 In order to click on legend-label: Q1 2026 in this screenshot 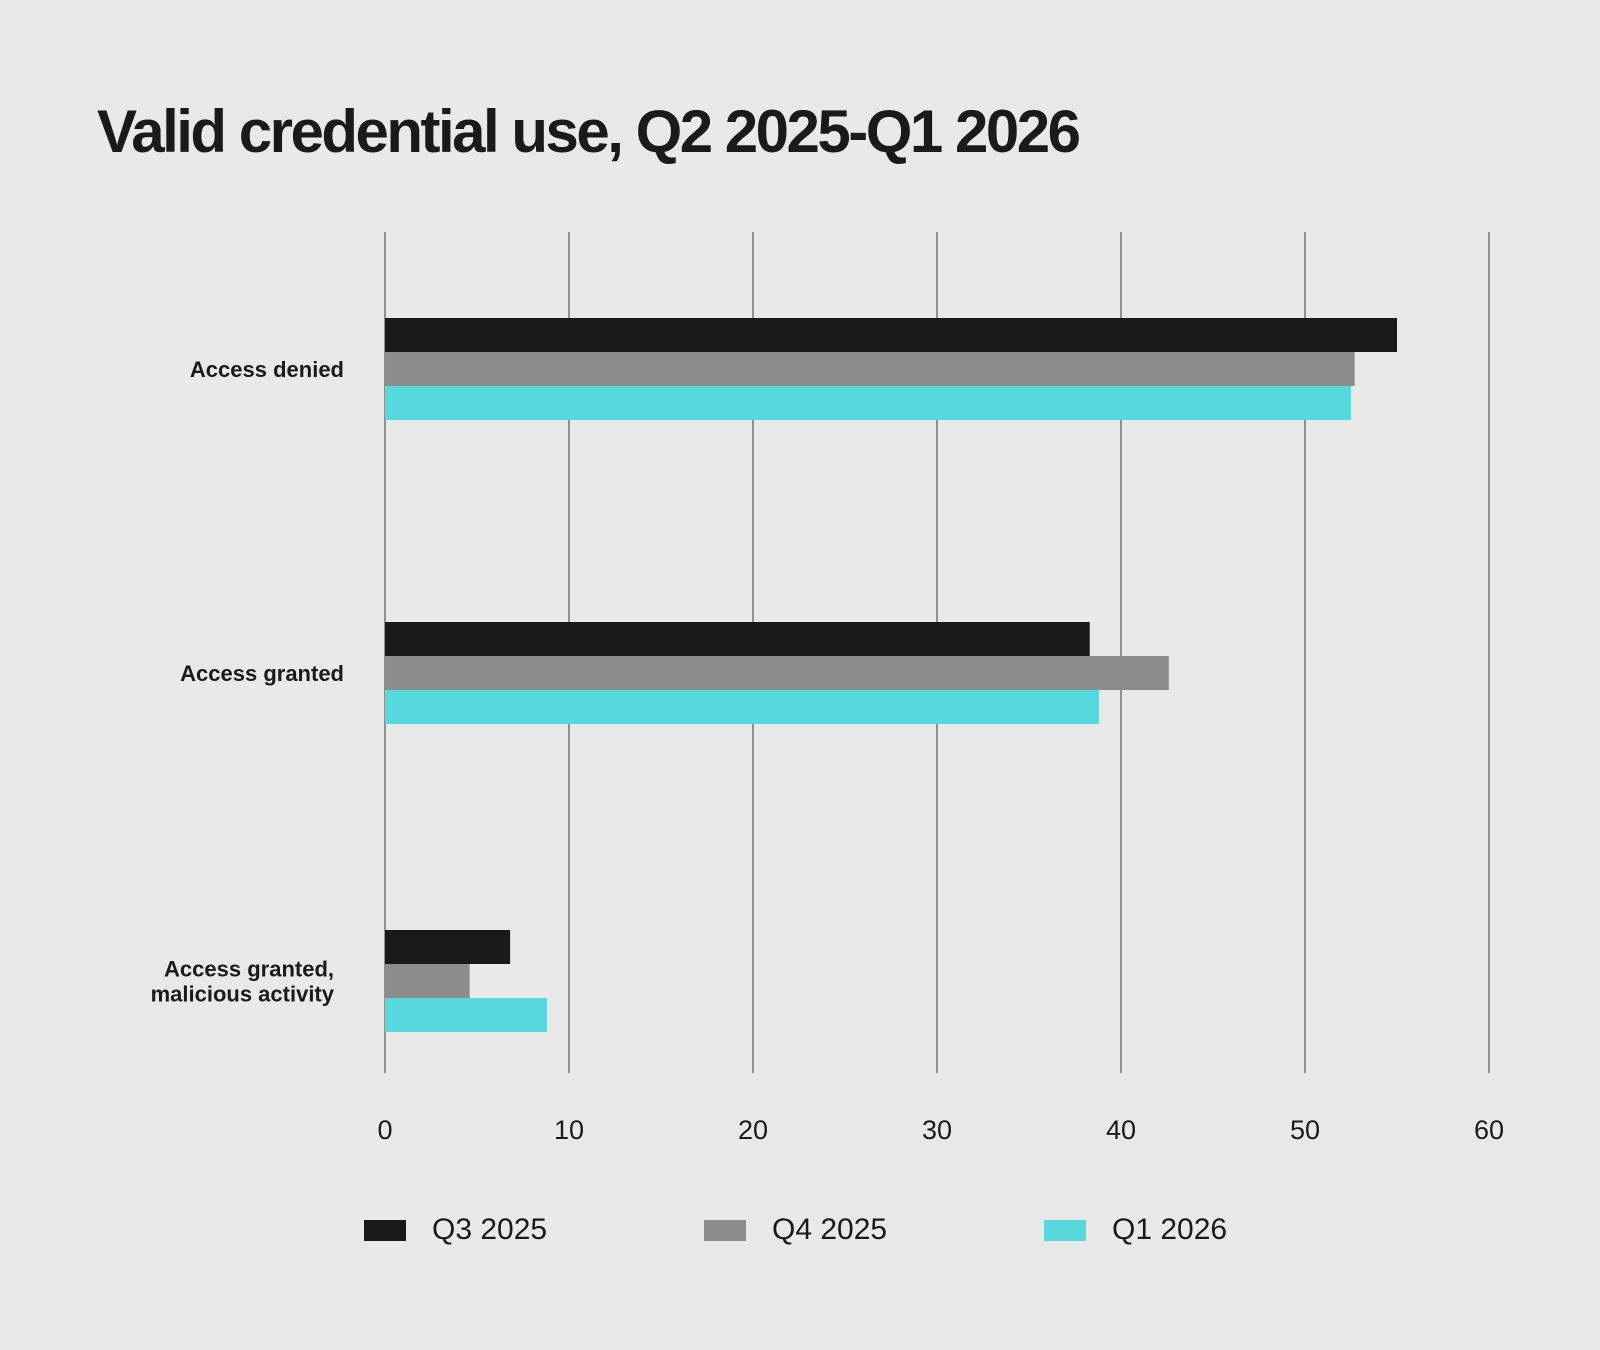, I will do `click(1170, 1229)`.